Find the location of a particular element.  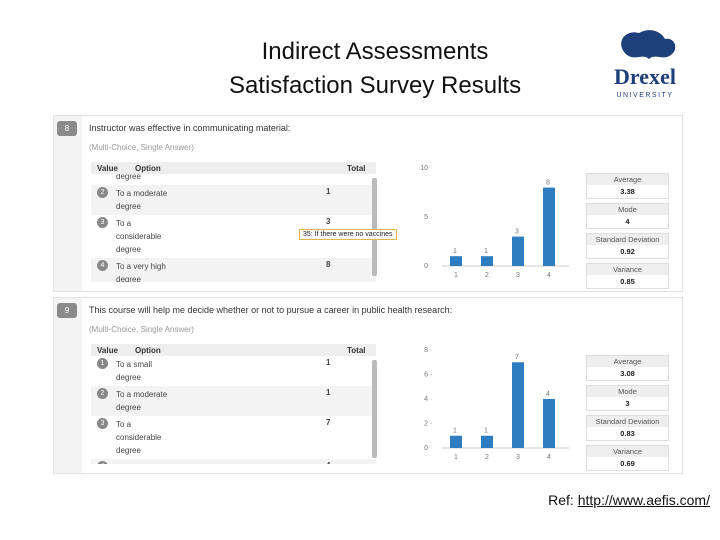

logo-name: Drexel is located at coordinates (645, 76).